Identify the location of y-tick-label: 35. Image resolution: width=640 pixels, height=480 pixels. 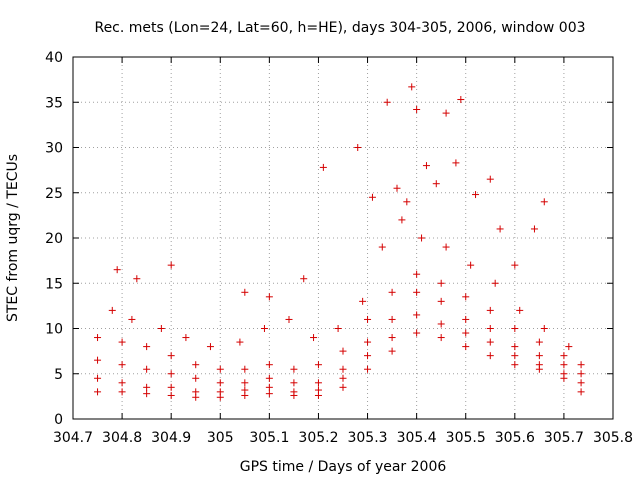
(54, 103).